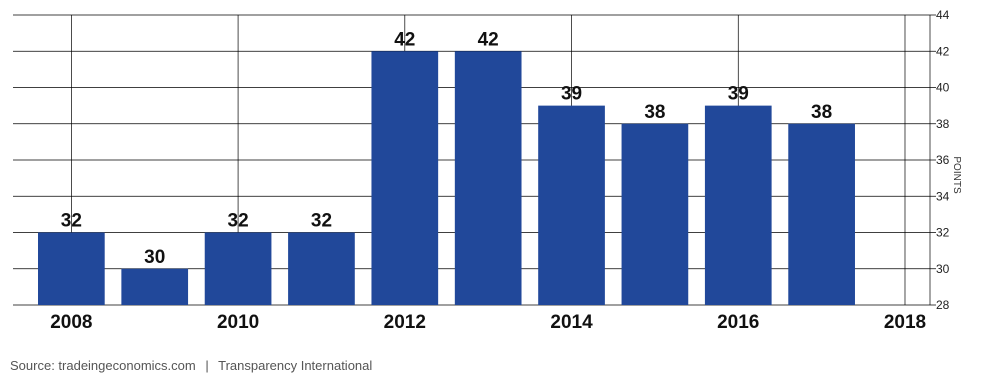  What do you see at coordinates (956, 175) in the screenshot?
I see `y-axis-title: POINTS` at bounding box center [956, 175].